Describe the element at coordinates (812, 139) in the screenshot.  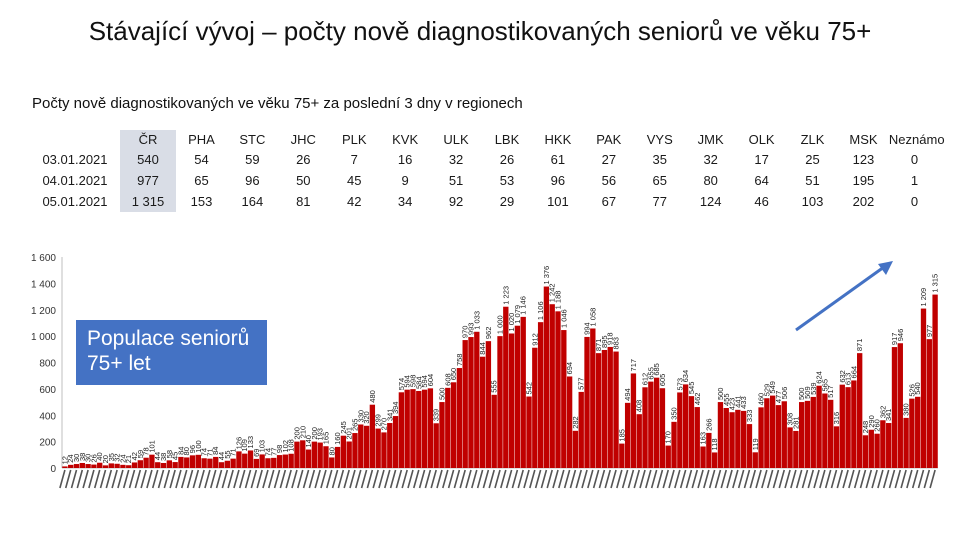
I see `column-header: ZLK` at that location.